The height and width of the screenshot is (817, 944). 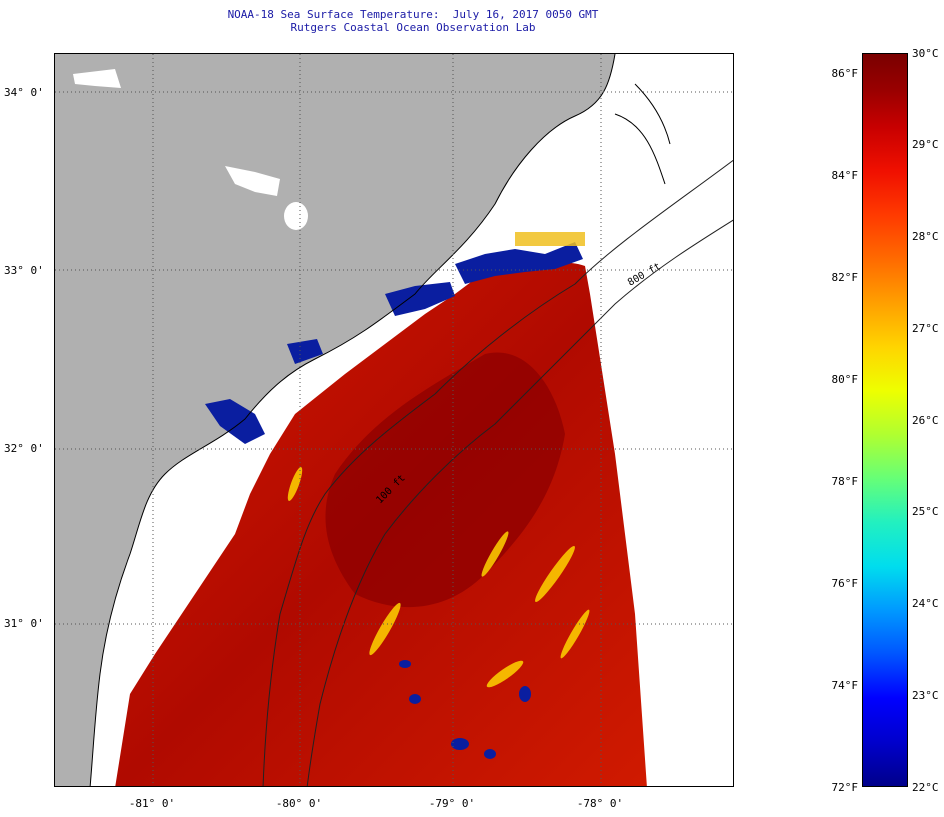 What do you see at coordinates (644, 275) in the screenshot?
I see `contour-label-800: 800 ft` at bounding box center [644, 275].